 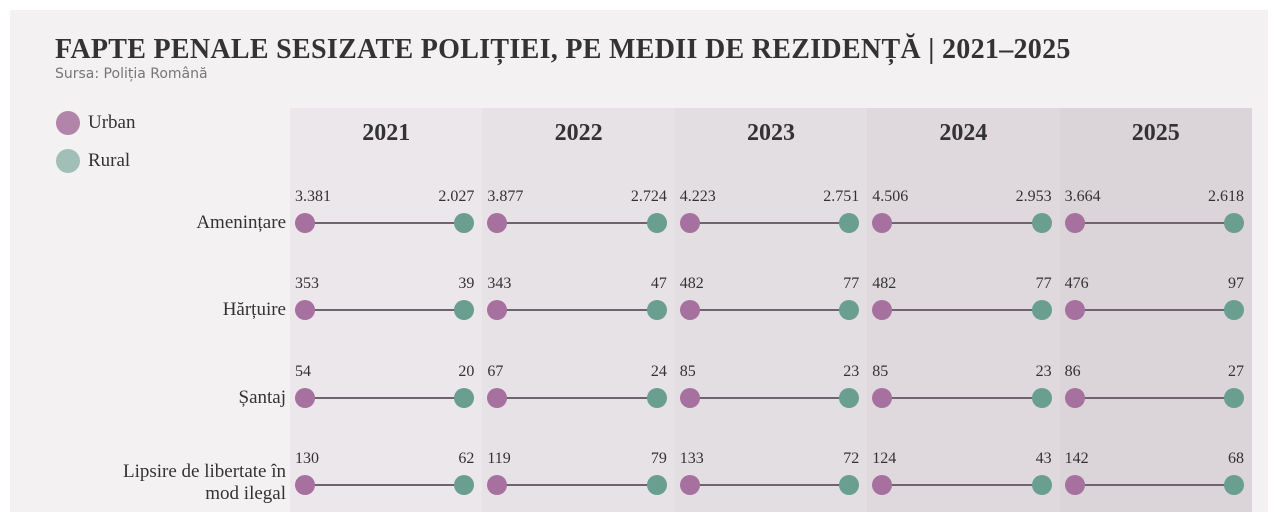 What do you see at coordinates (1236, 283) in the screenshot?
I see `value-label: 97` at bounding box center [1236, 283].